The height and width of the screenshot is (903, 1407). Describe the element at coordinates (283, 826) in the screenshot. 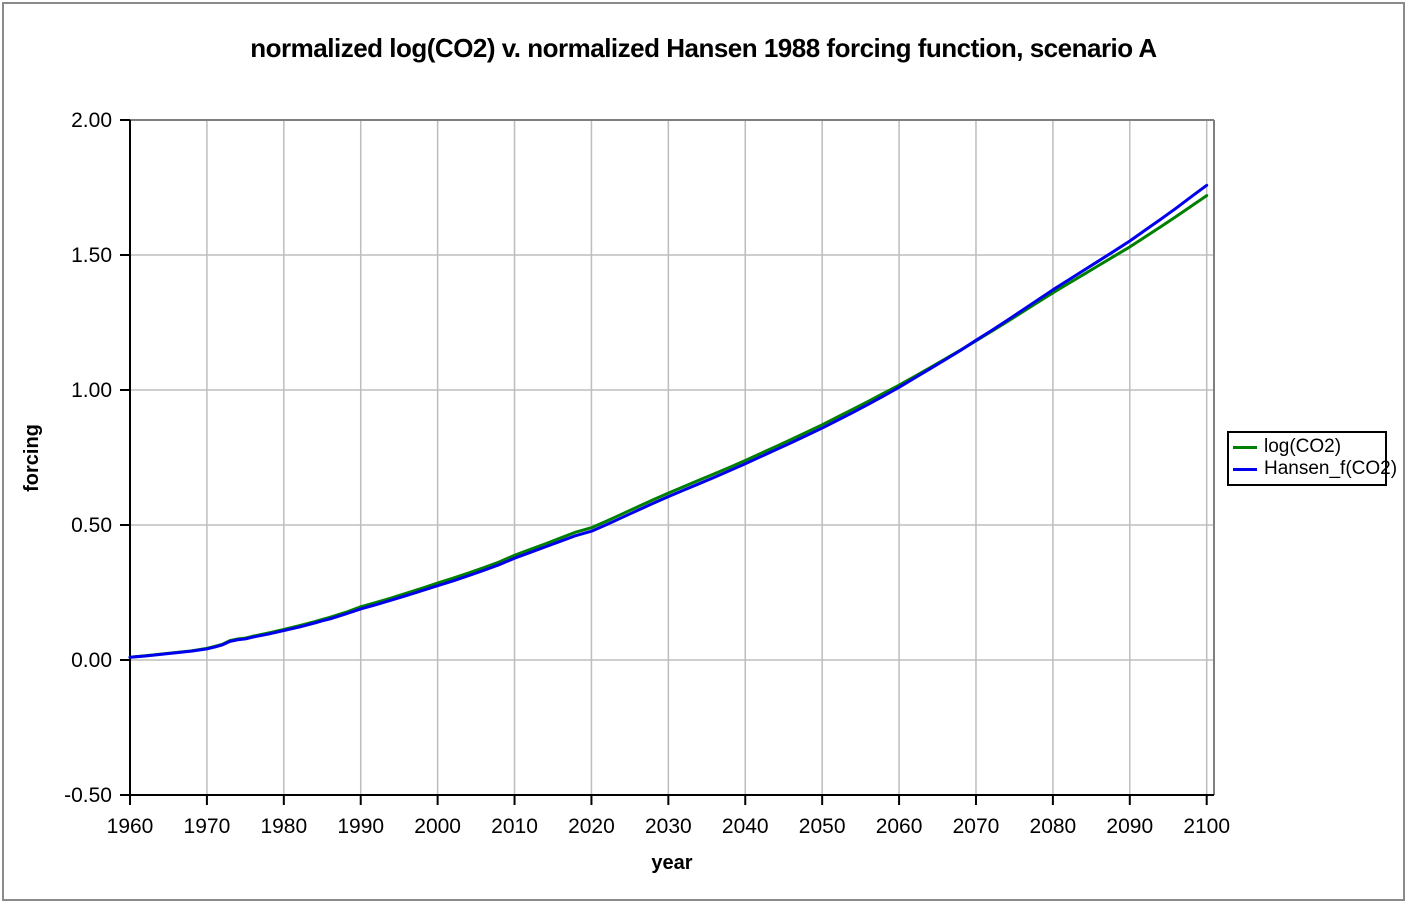

I see `x-tick-label: 1980` at that location.